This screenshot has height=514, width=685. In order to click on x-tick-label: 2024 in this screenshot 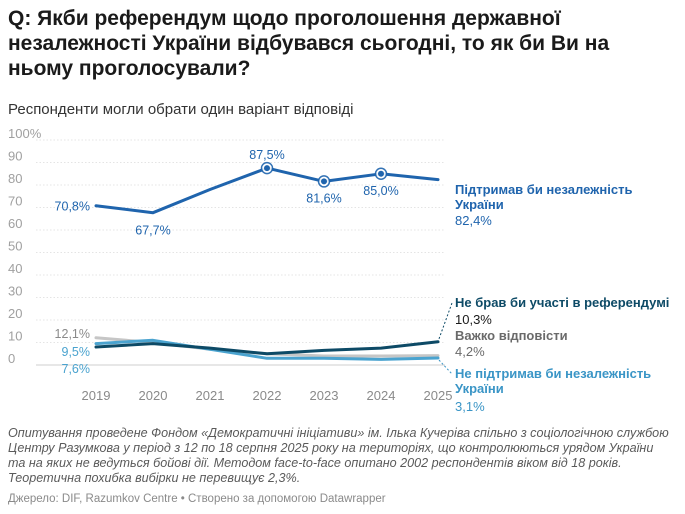, I will do `click(381, 395)`.